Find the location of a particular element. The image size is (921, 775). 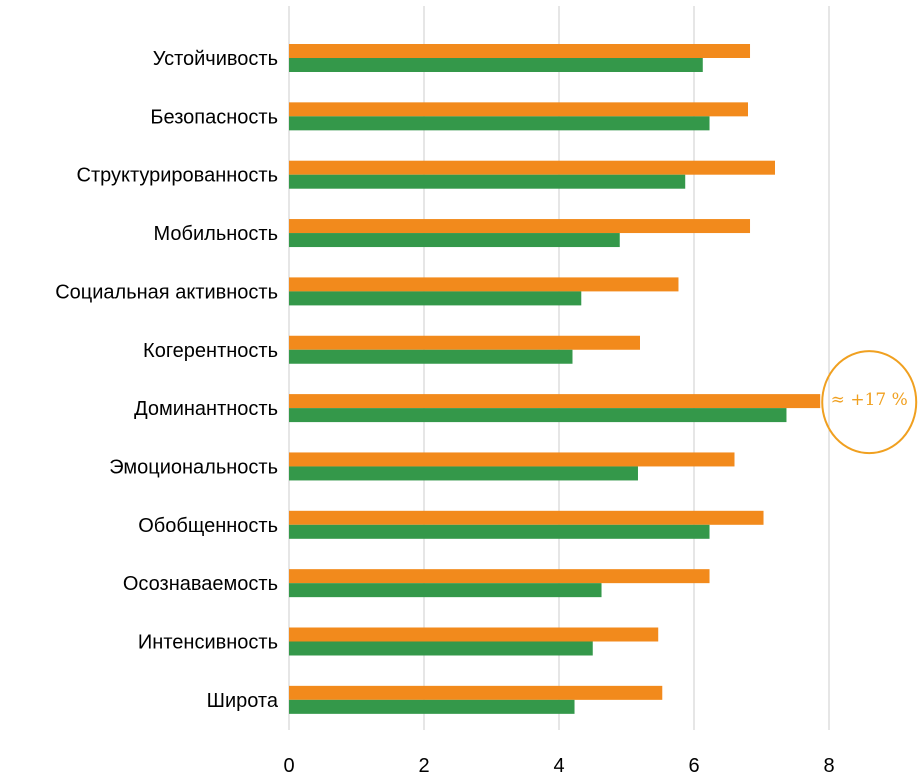

x-tick-label: 8 is located at coordinates (828, 765).